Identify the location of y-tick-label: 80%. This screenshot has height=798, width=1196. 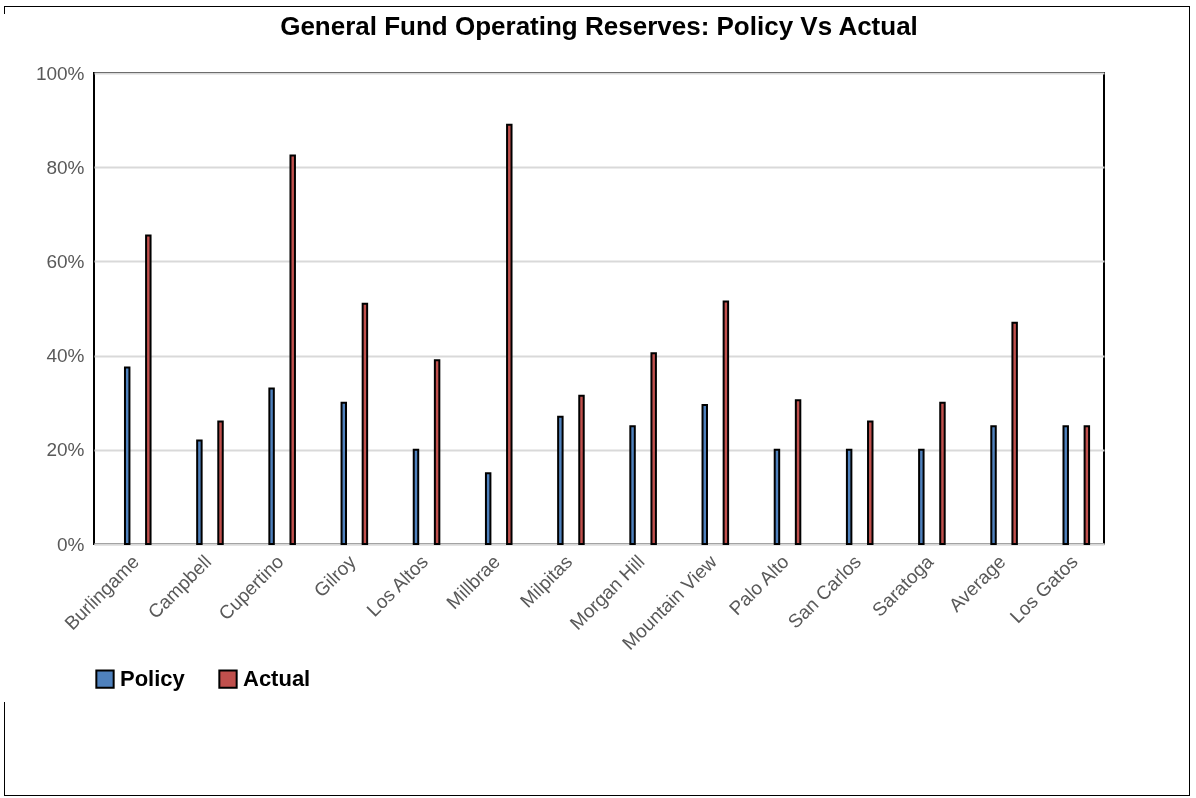
(65, 167).